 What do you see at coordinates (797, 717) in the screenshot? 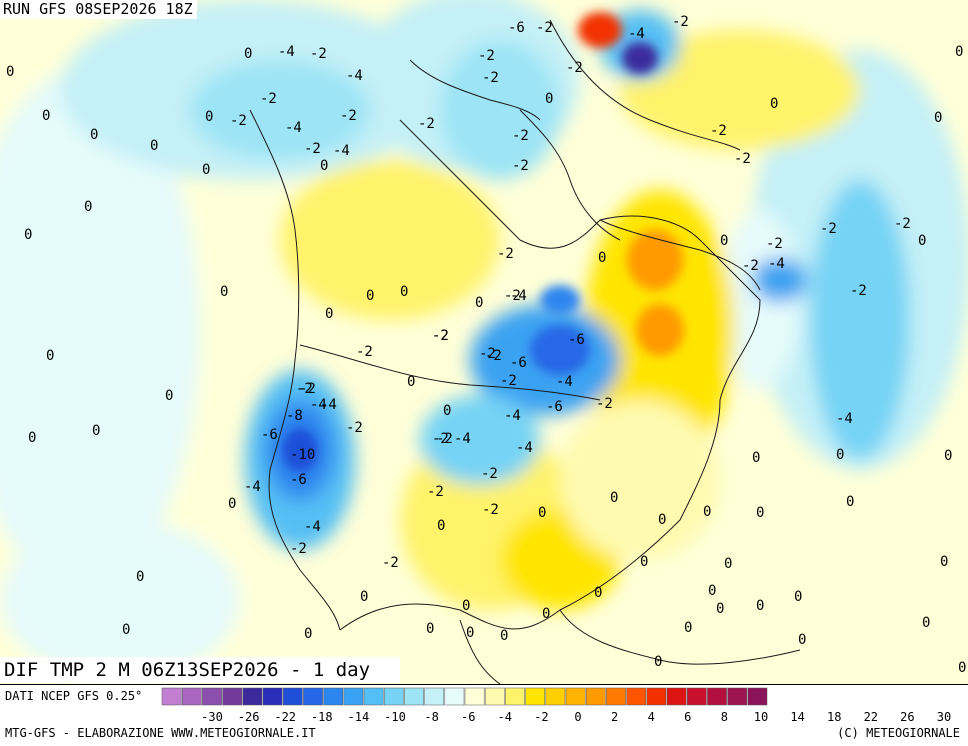
I see `legend-label: 14` at bounding box center [797, 717].